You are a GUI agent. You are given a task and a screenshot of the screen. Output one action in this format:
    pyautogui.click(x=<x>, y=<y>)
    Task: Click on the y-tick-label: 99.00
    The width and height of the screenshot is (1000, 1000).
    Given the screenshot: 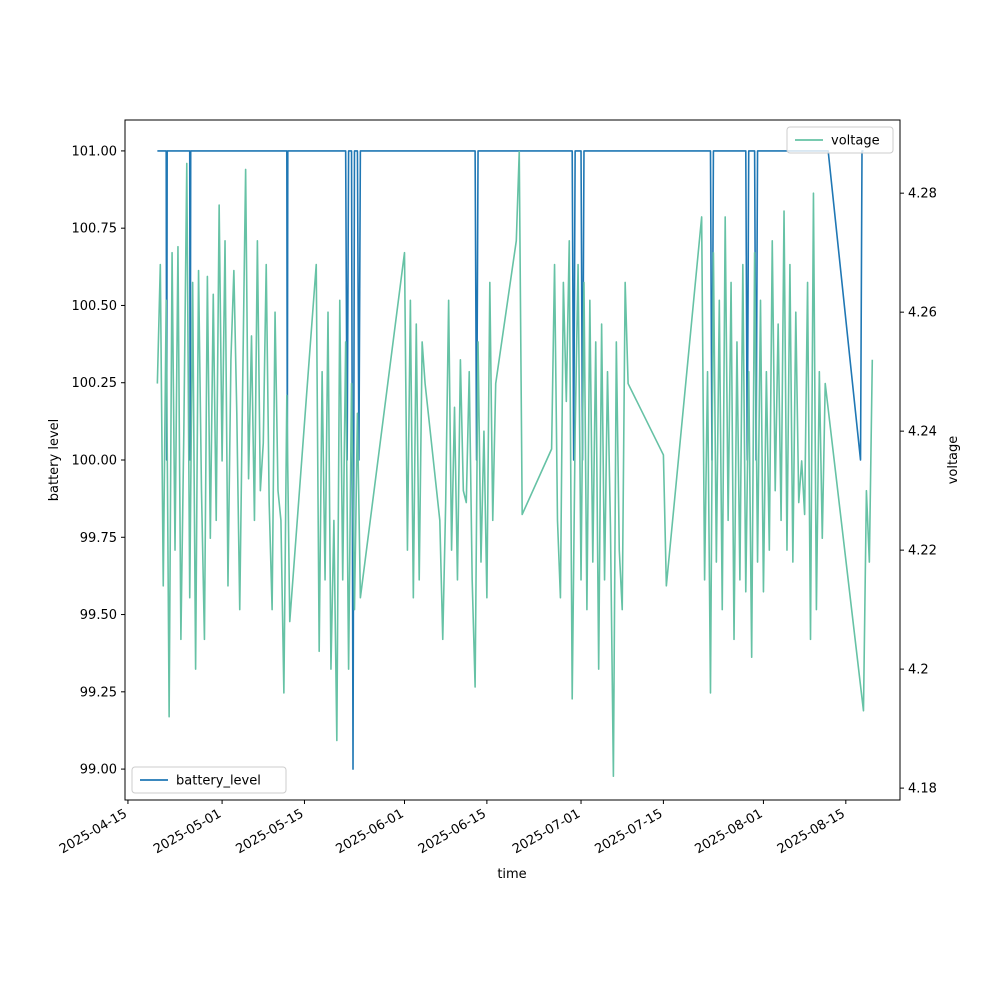 What is the action you would take?
    pyautogui.click(x=98, y=770)
    